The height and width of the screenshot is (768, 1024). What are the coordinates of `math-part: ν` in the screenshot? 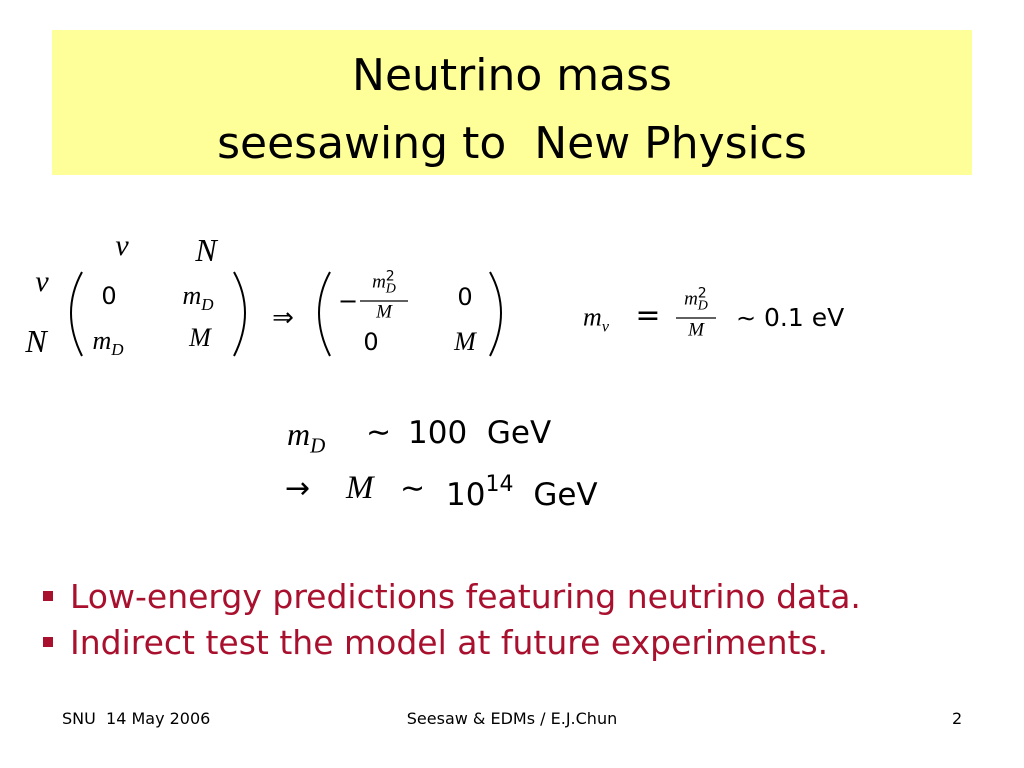 It's located at (605, 327).